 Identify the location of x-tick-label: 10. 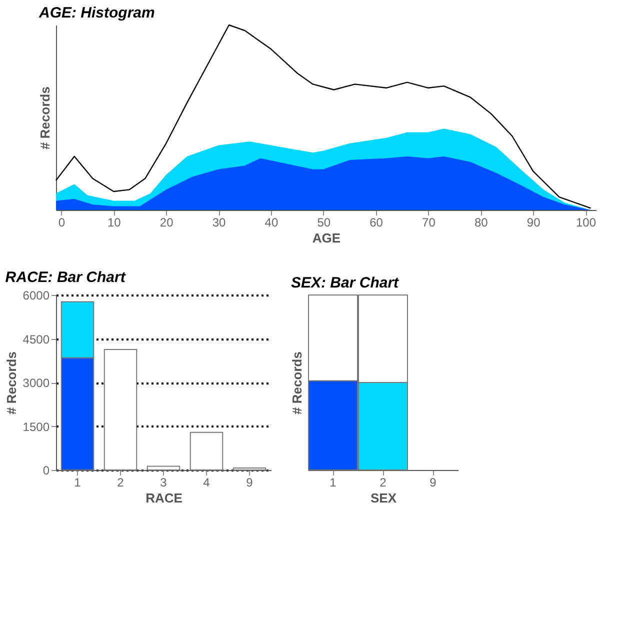
(114, 223).